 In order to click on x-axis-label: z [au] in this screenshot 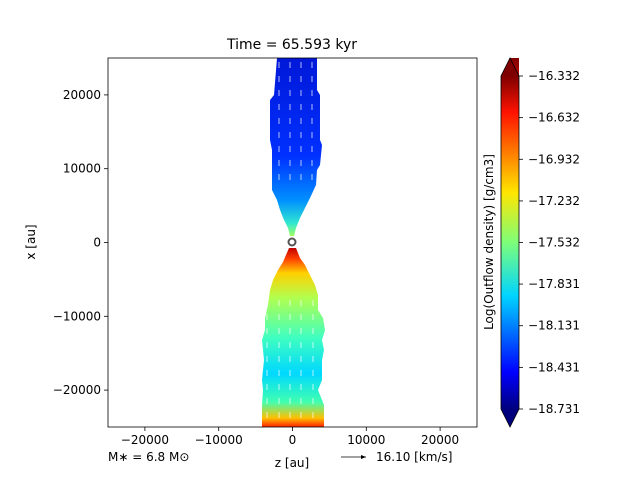, I will do `click(292, 463)`.